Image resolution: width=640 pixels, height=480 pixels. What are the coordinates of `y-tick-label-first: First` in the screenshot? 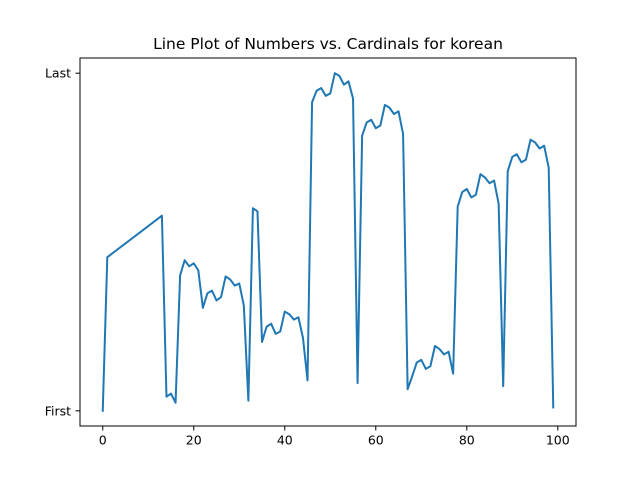 It's located at (58, 410).